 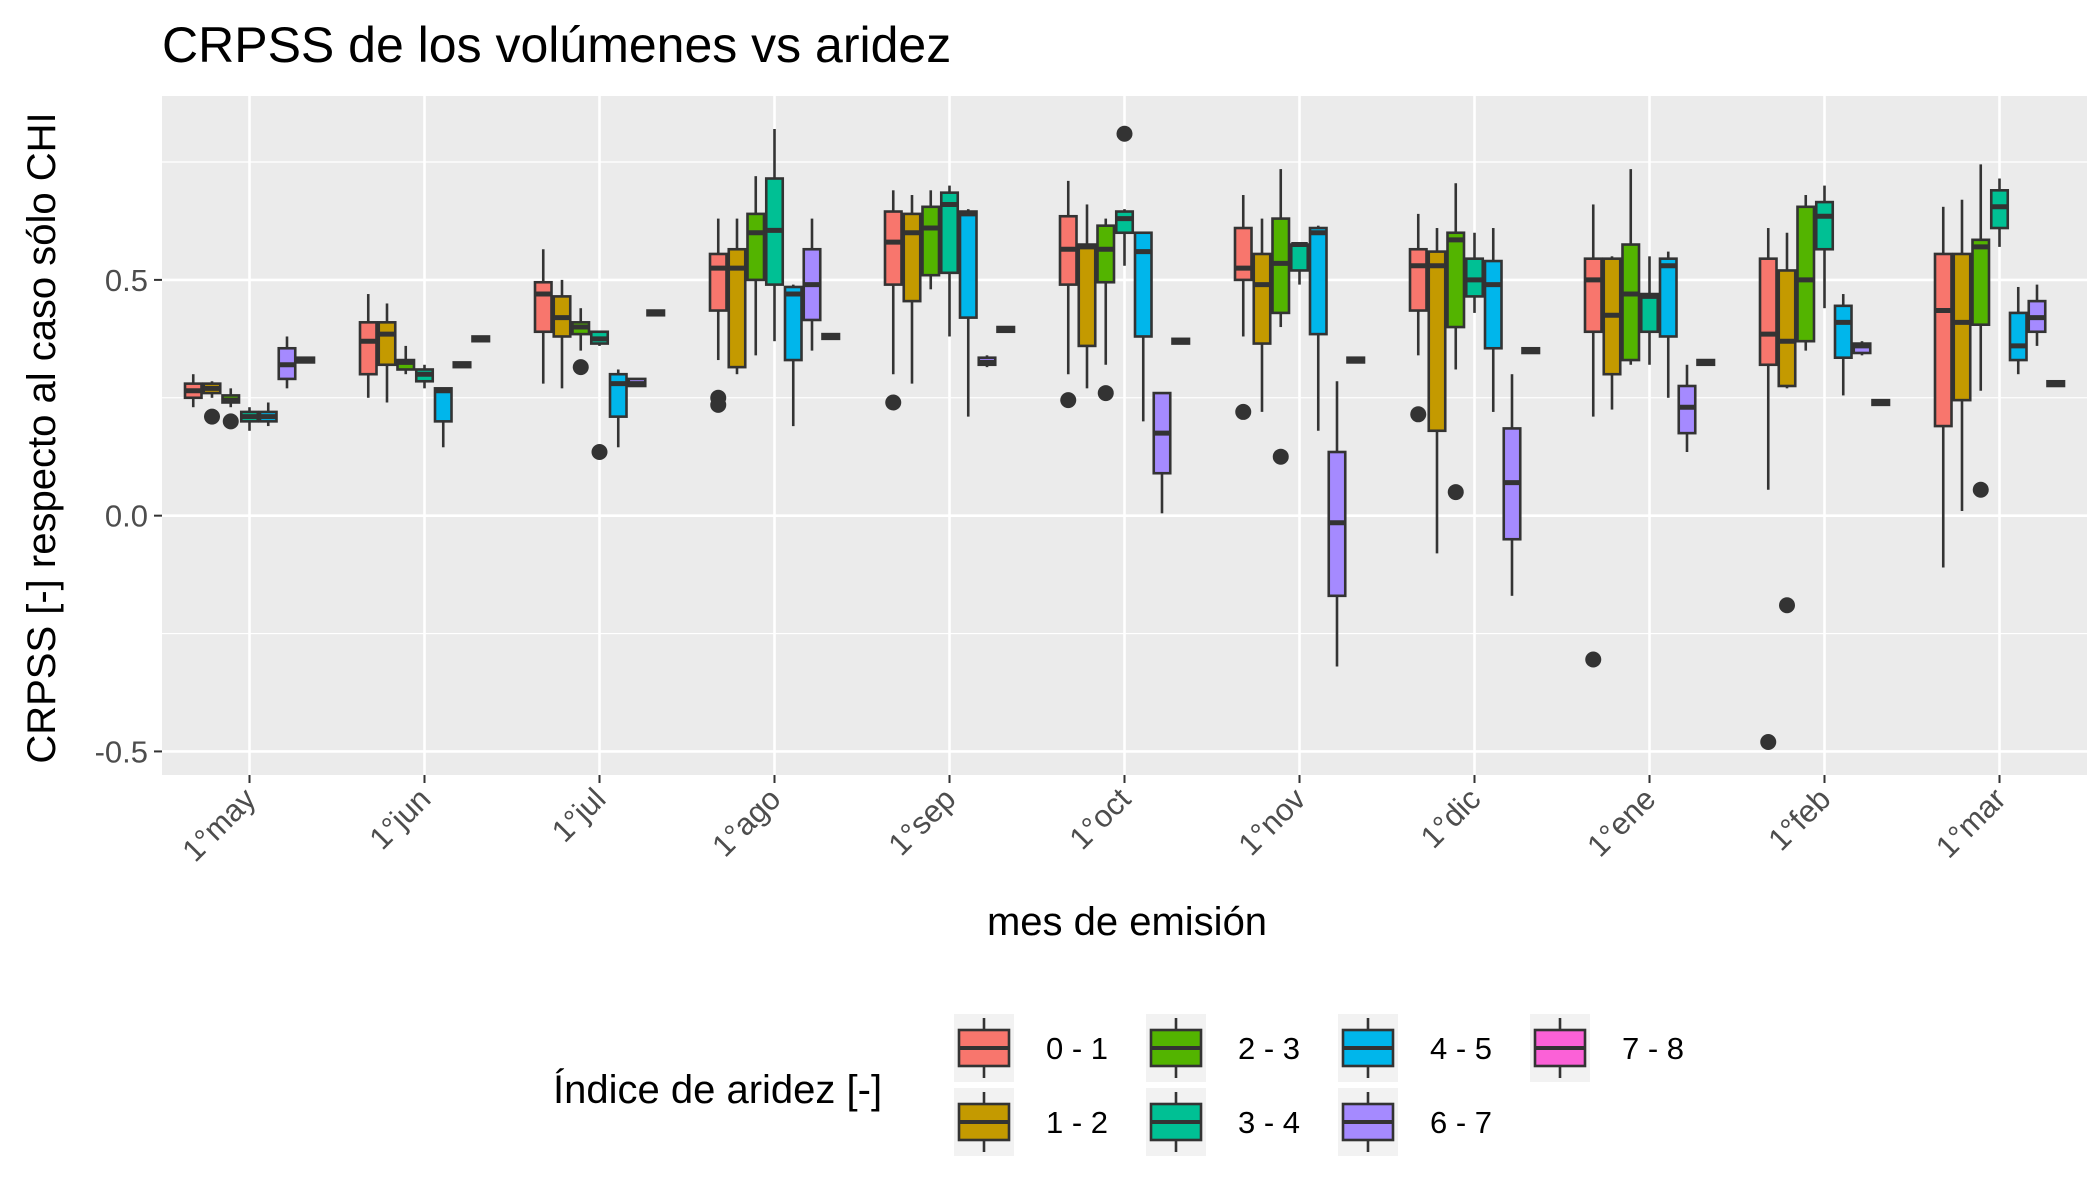 I want to click on legend-label: 7 - 8, so click(x=1653, y=1048).